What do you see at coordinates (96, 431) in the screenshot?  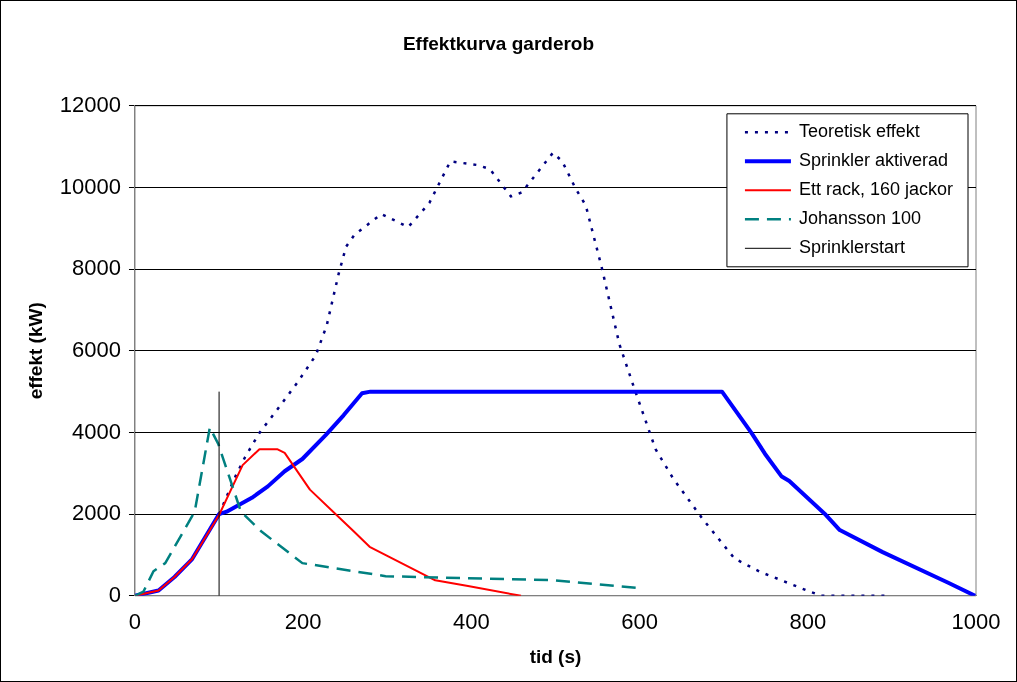 I see `y-tick-label: 4000` at bounding box center [96, 431].